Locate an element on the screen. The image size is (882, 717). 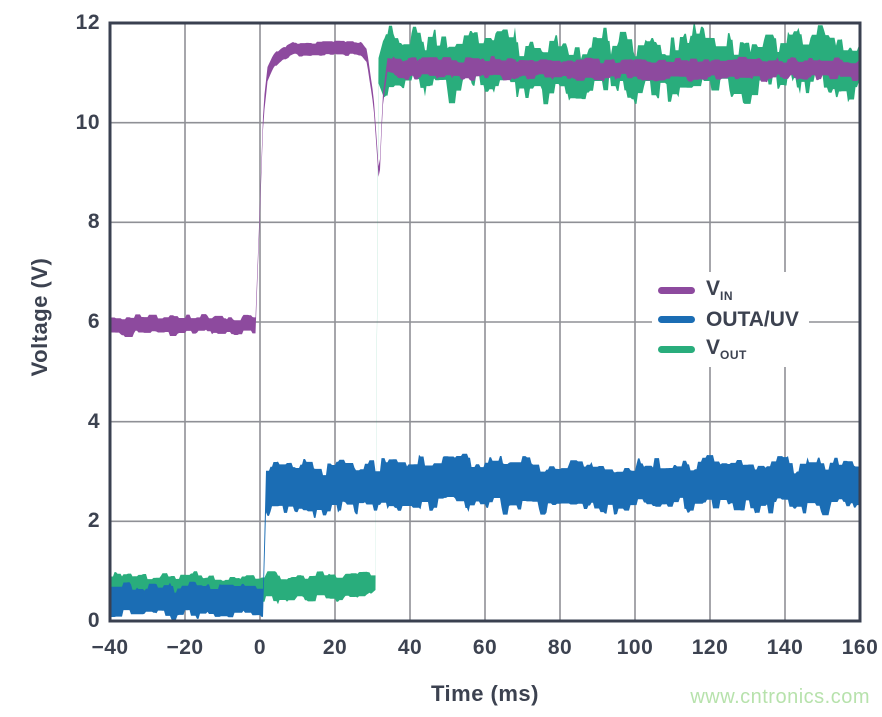
legend-label-vout: VOUT is located at coordinates (726, 349).